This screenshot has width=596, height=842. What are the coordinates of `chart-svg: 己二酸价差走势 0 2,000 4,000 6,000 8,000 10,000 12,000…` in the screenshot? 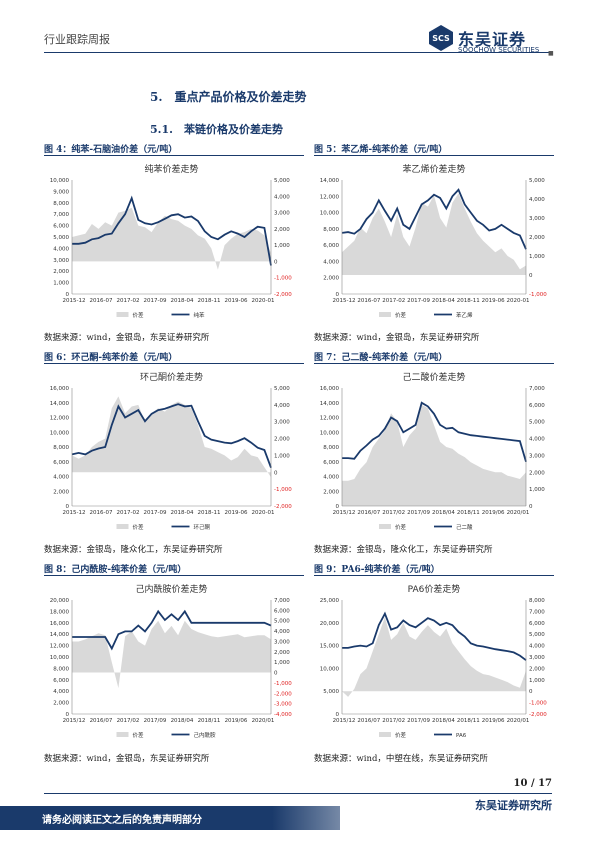 It's located at (432, 451).